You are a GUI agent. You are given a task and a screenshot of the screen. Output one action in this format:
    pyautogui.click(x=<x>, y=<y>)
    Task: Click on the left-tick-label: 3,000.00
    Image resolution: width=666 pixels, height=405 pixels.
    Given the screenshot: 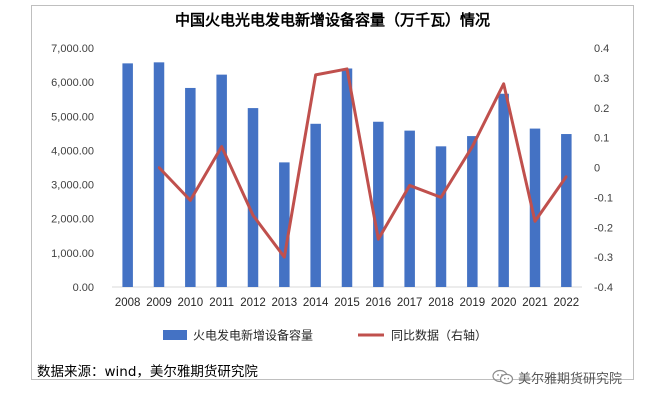 What is the action you would take?
    pyautogui.click(x=72, y=186)
    